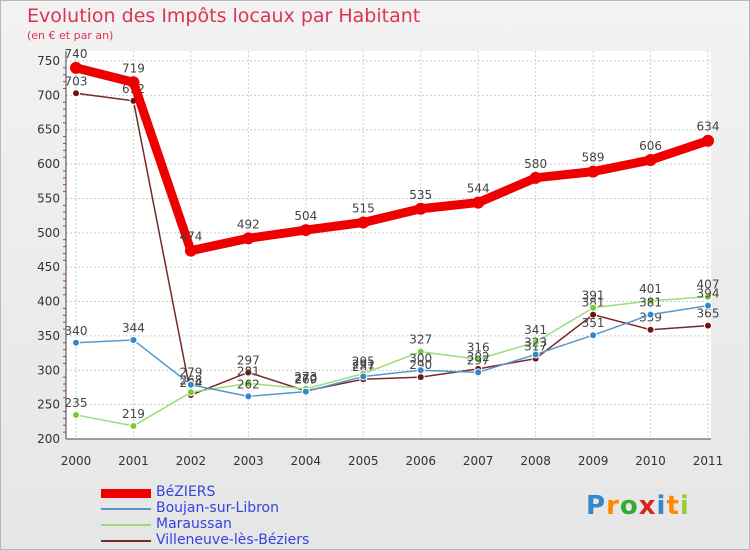  I want to click on data-label: 365, so click(708, 314).